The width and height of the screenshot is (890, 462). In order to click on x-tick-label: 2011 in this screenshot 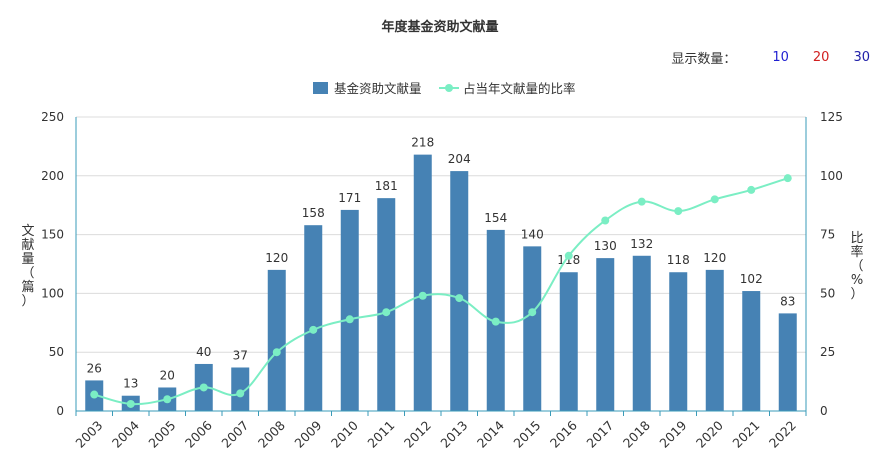, I will do `click(380, 434)`.